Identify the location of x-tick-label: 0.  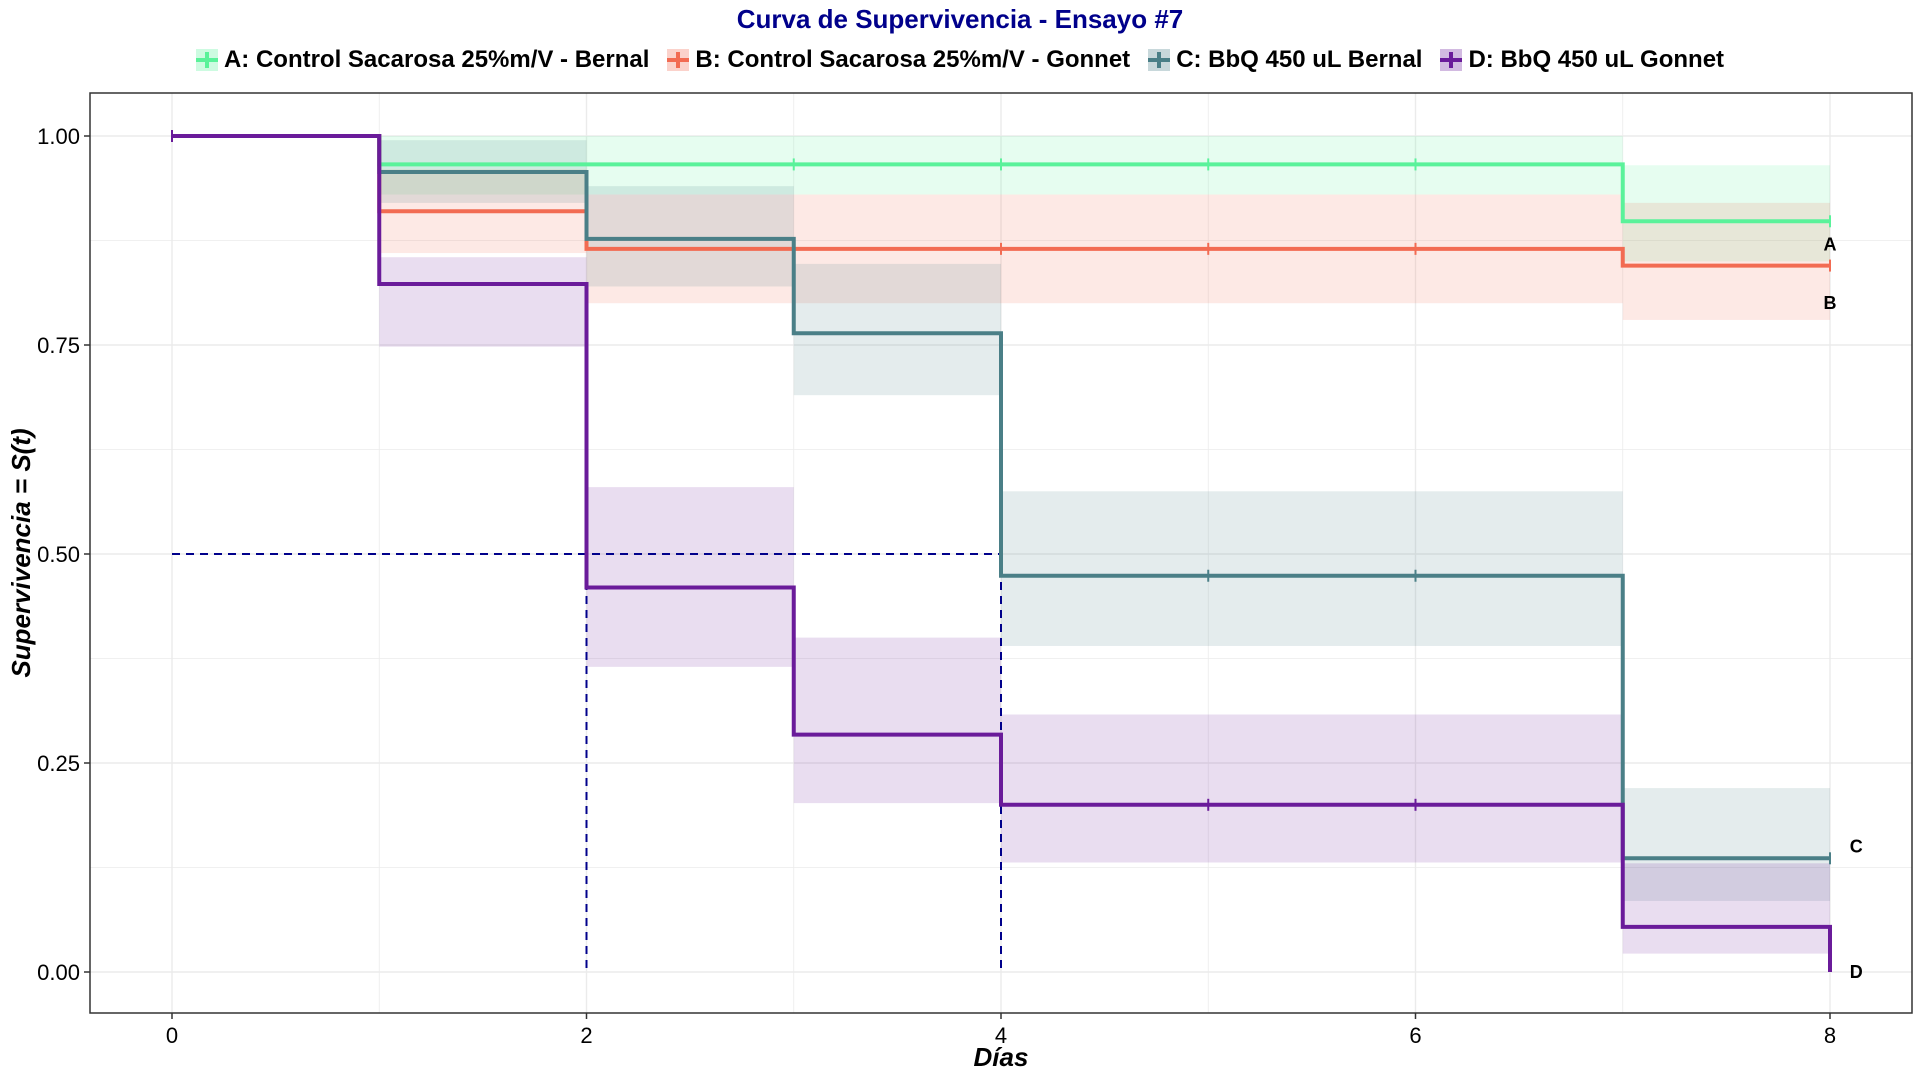
(172, 1035).